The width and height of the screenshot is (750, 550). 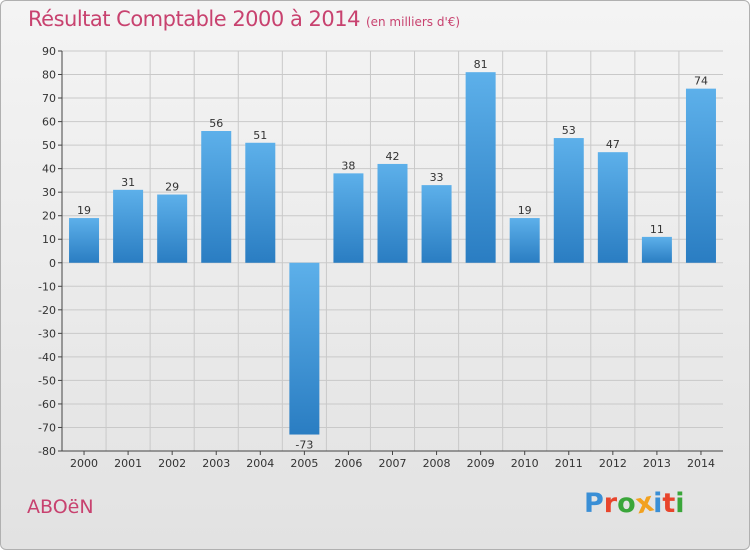 I want to click on logo-letter: t, so click(x=669, y=503).